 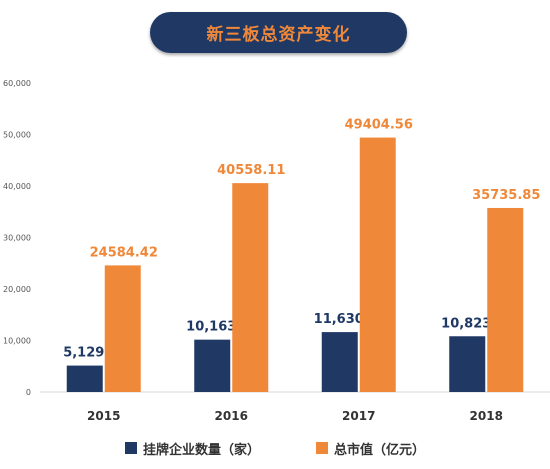 What do you see at coordinates (278, 35) in the screenshot?
I see `chart-title: 新三板总资产变化` at bounding box center [278, 35].